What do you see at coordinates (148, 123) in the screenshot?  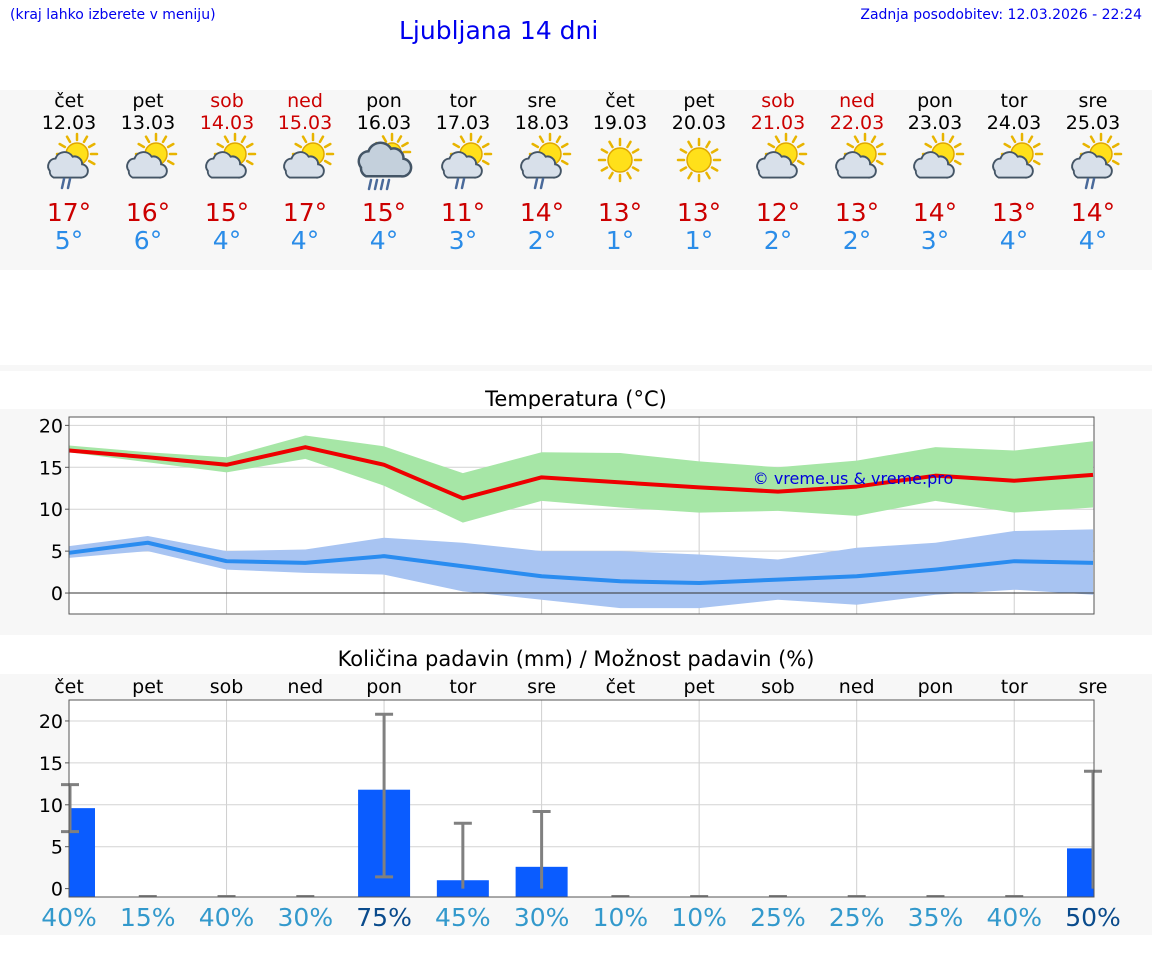 I see `day-date: 13.03` at bounding box center [148, 123].